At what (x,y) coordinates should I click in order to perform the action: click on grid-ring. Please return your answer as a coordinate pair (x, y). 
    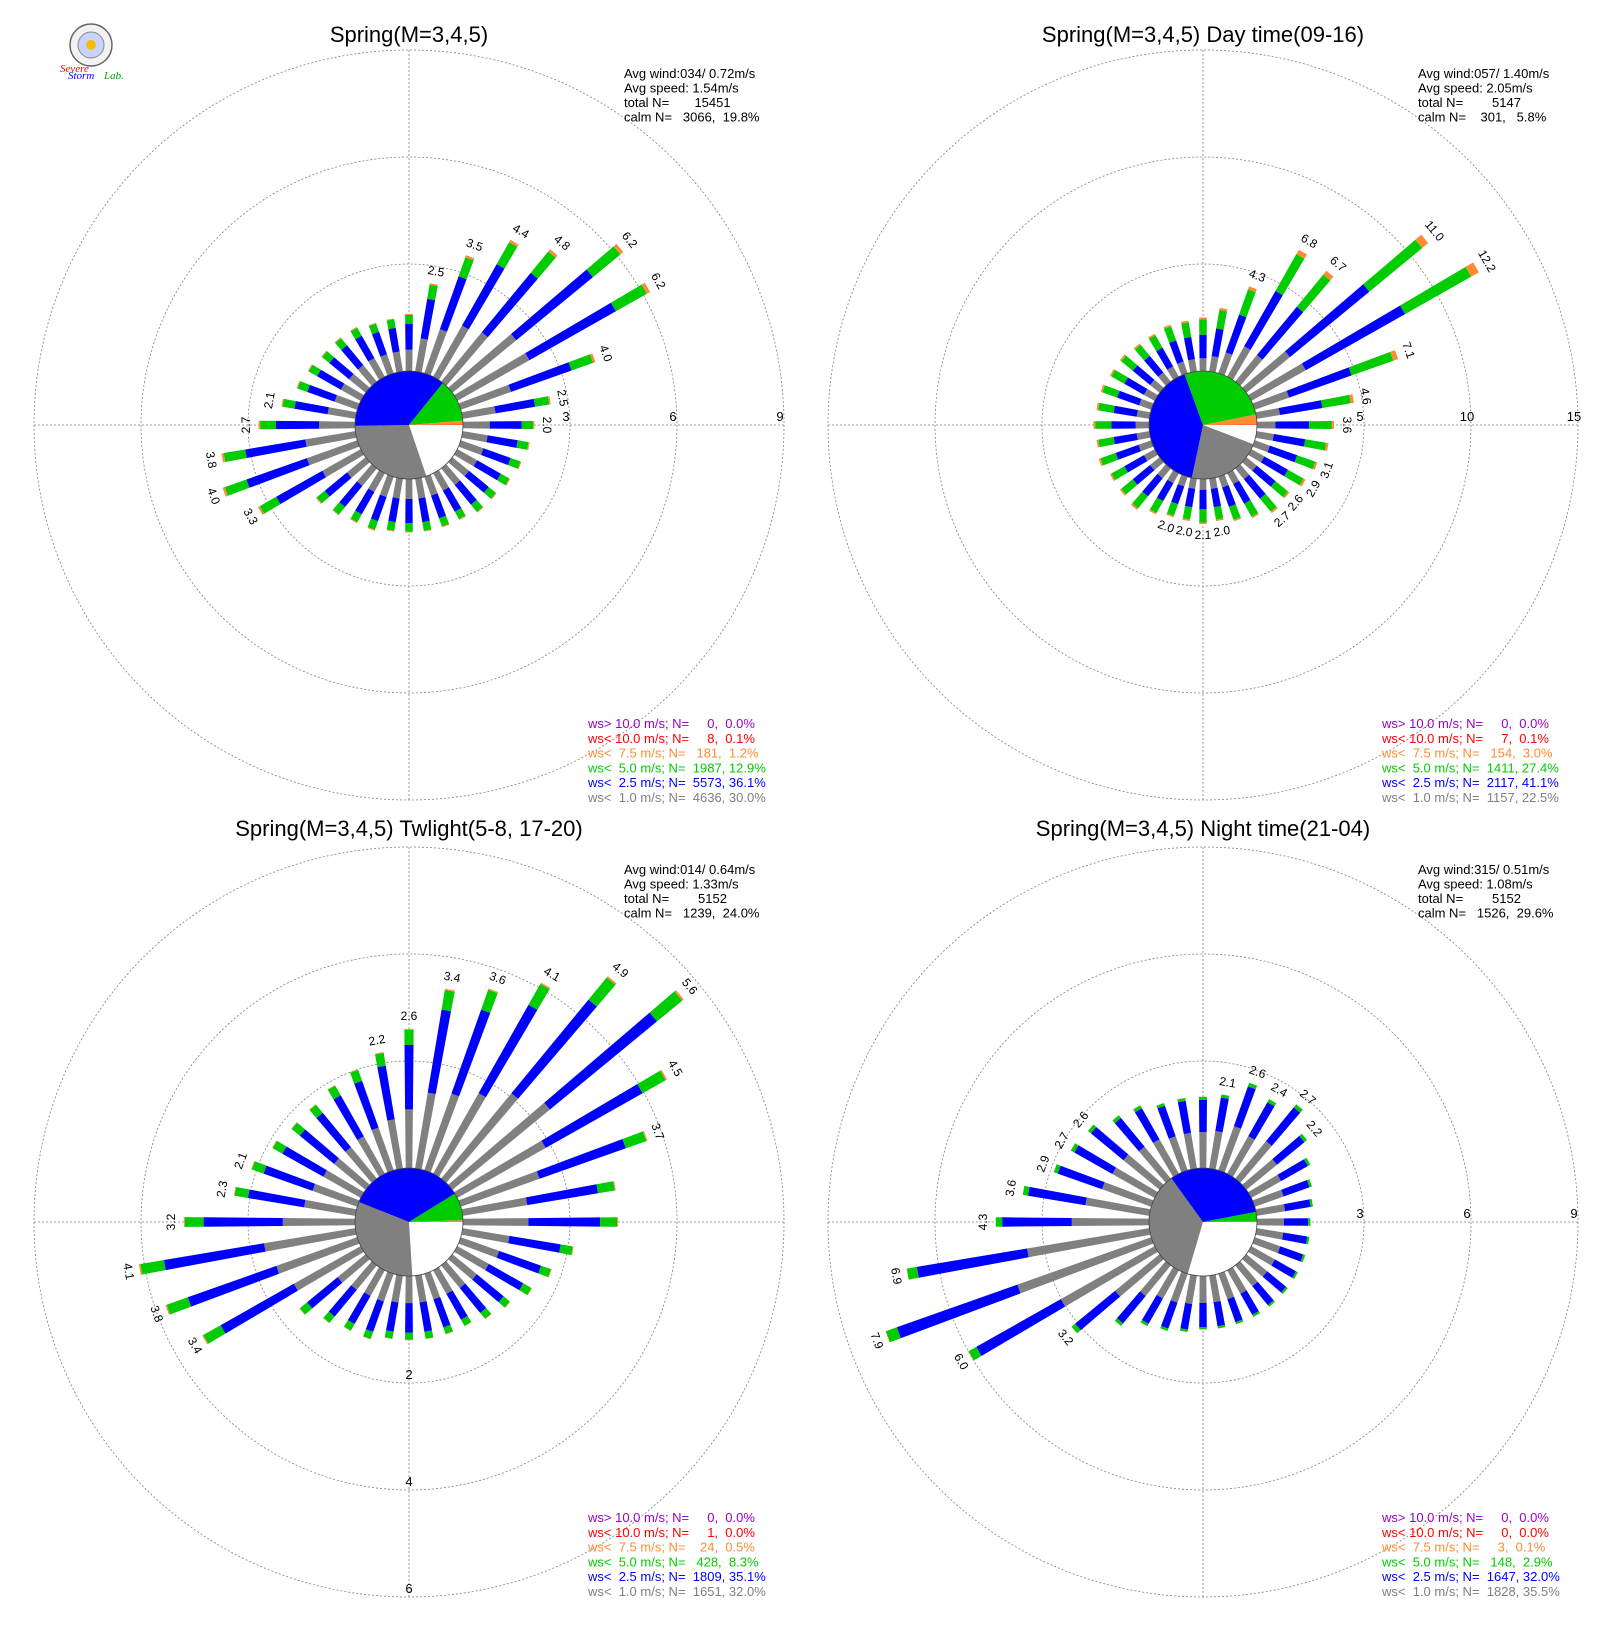
    Looking at the image, I should click on (409, 425).